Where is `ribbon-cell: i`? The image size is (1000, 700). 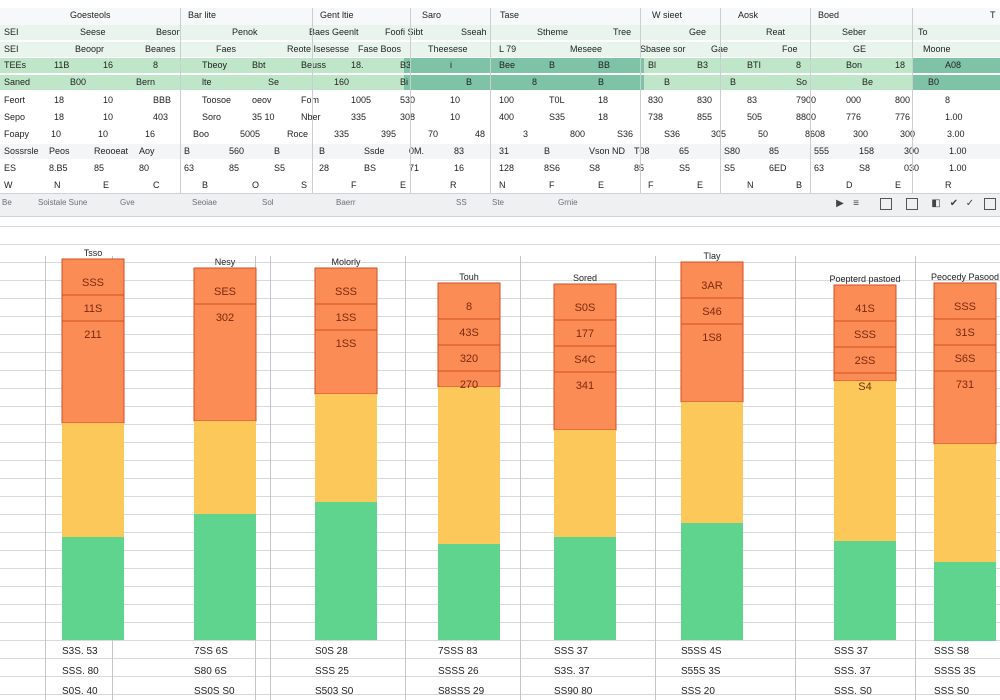
ribbon-cell: i is located at coordinates (451, 65).